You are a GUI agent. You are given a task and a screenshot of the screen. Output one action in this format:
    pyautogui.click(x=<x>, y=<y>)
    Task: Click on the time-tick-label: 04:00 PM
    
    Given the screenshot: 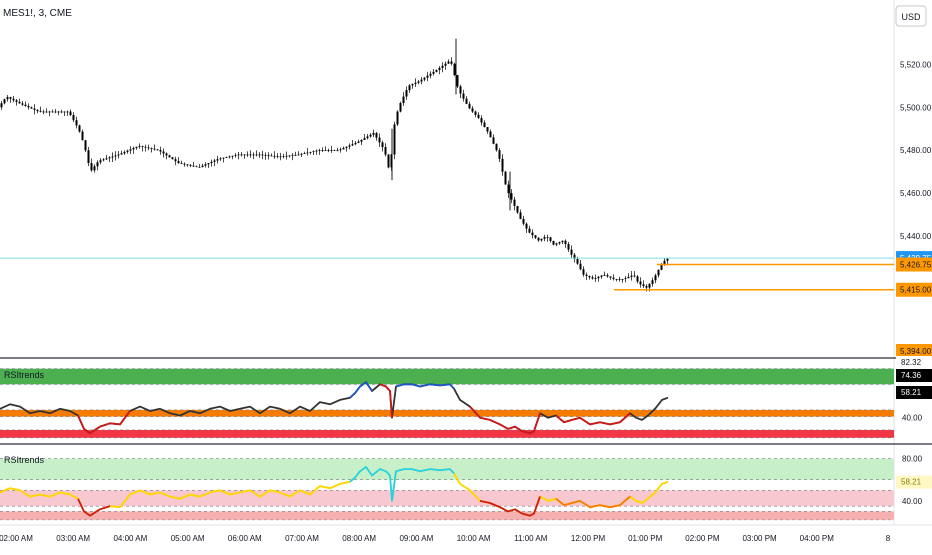 What is the action you would take?
    pyautogui.click(x=817, y=538)
    